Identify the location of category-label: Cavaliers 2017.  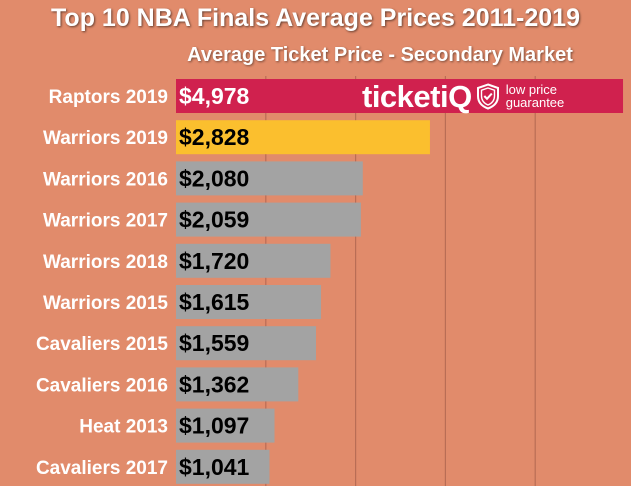
(102, 468).